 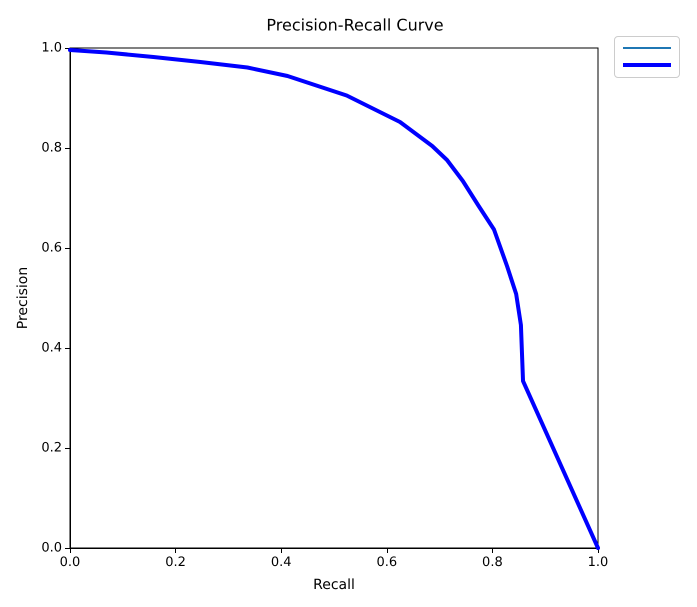 I want to click on y-axis-title: Precision, so click(x=23, y=298).